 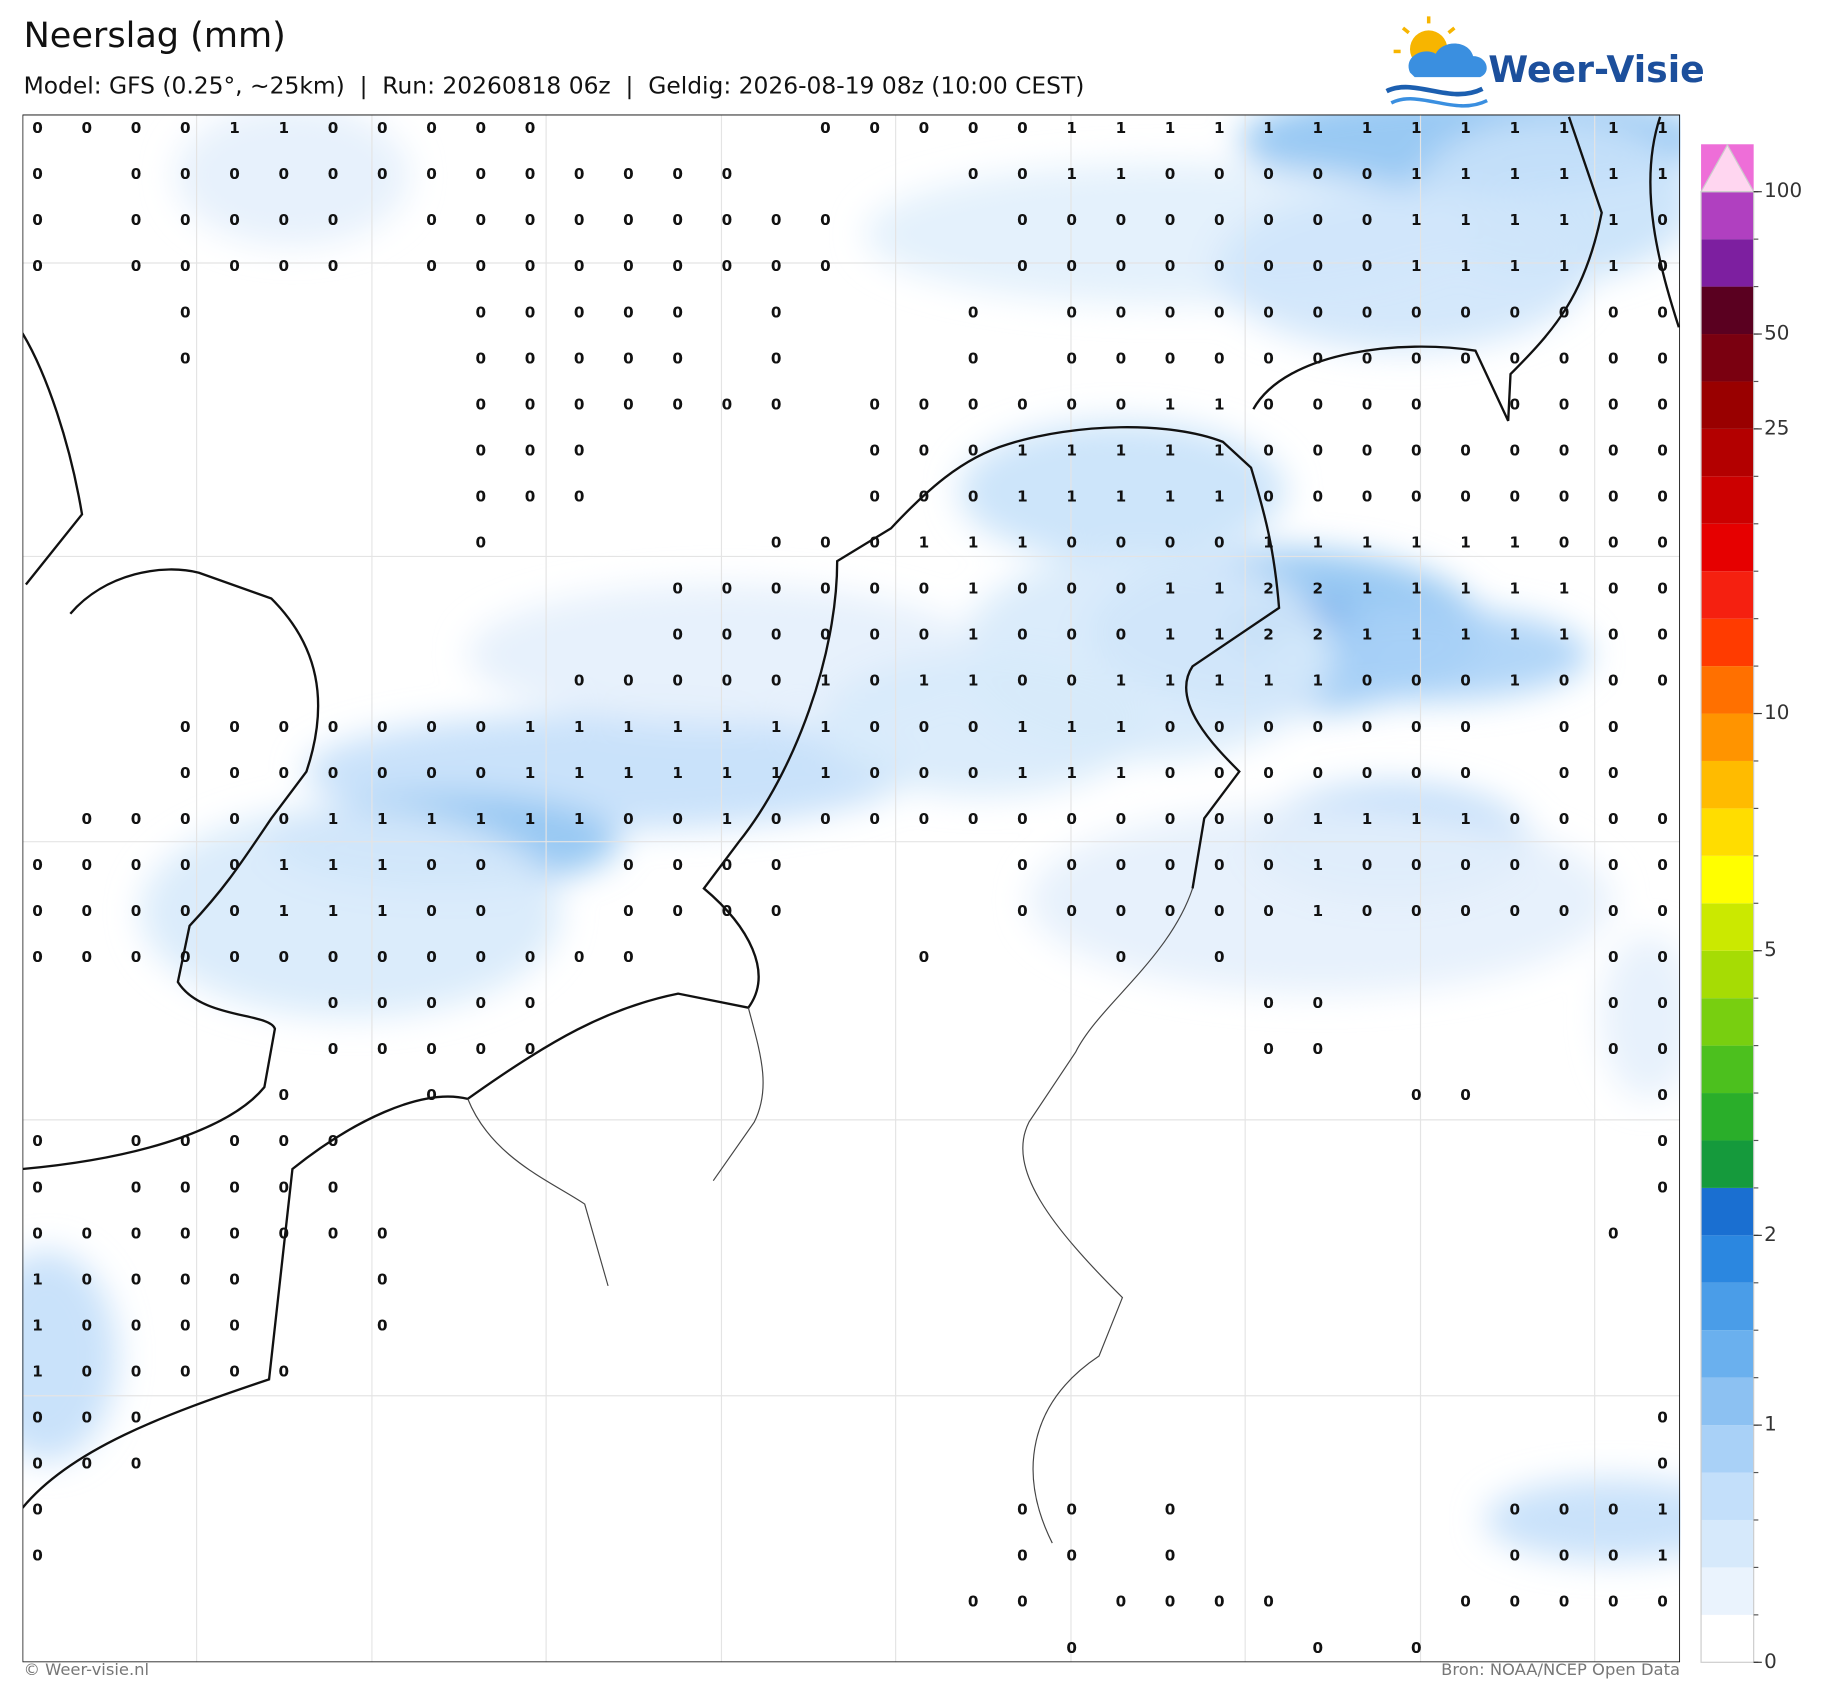 I want to click on colorbar-tick-label: 1, so click(x=1770, y=1424).